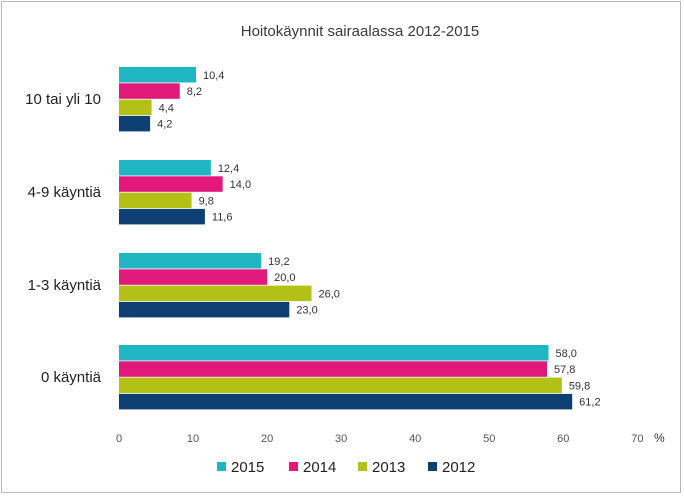 This screenshot has width=684, height=496. Describe the element at coordinates (563, 439) in the screenshot. I see `x-tick-label: 60` at that location.